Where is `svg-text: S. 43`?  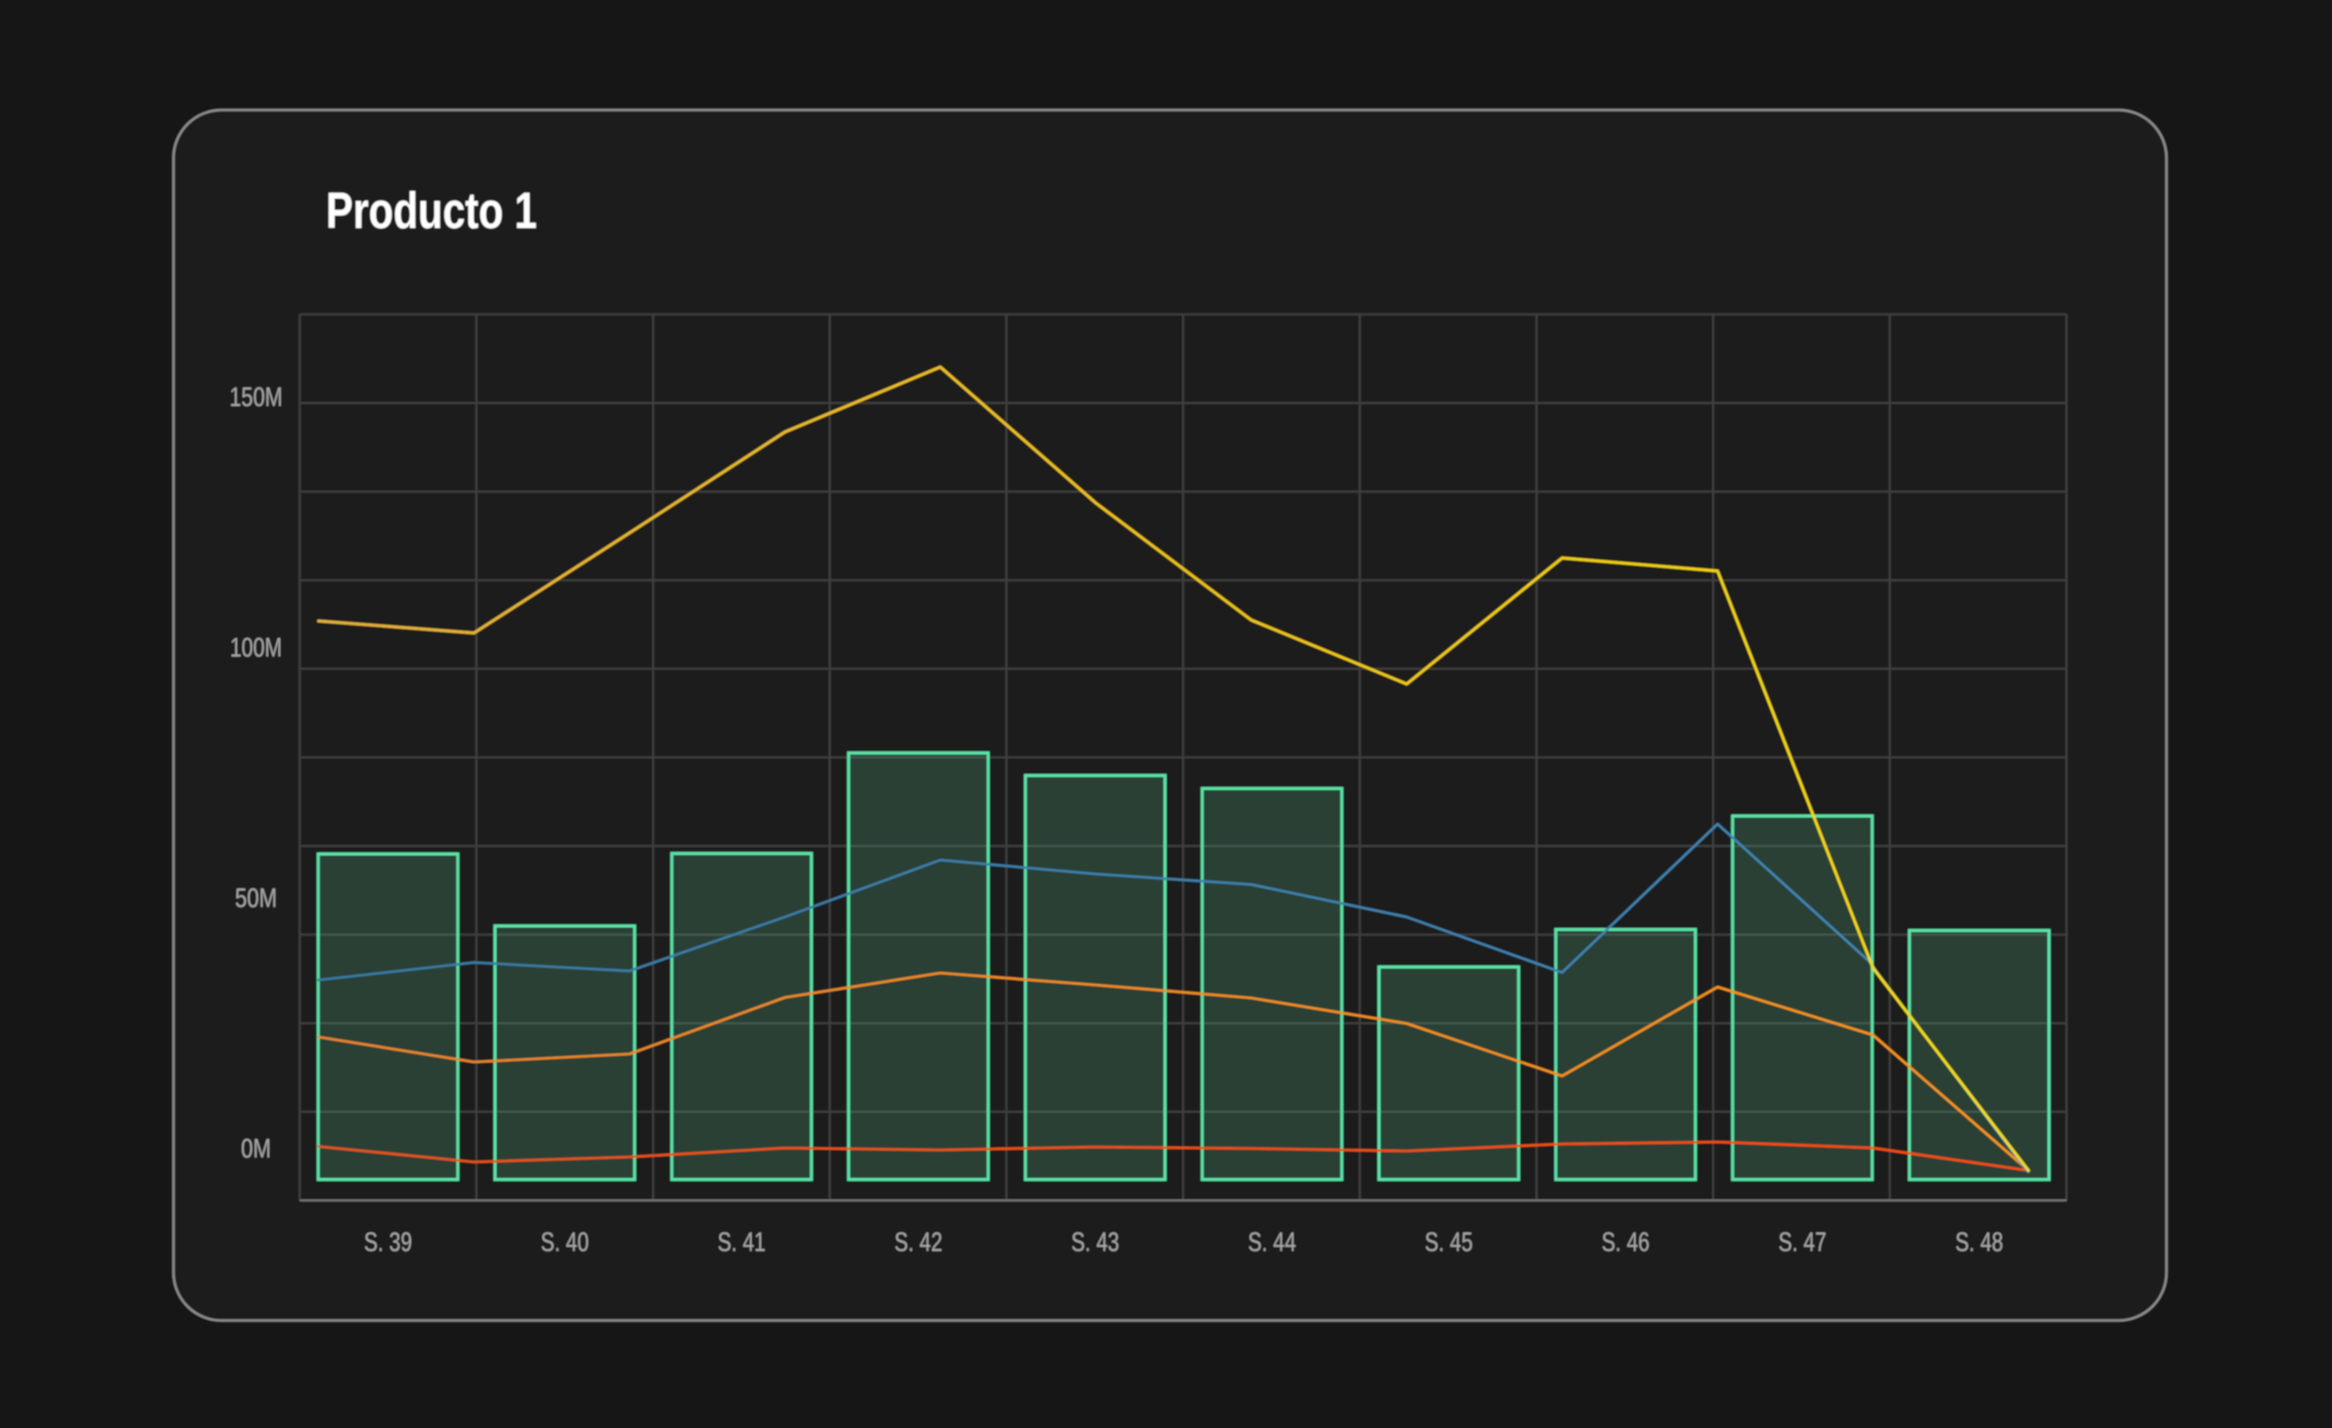 svg-text: S. 43 is located at coordinates (1095, 1242).